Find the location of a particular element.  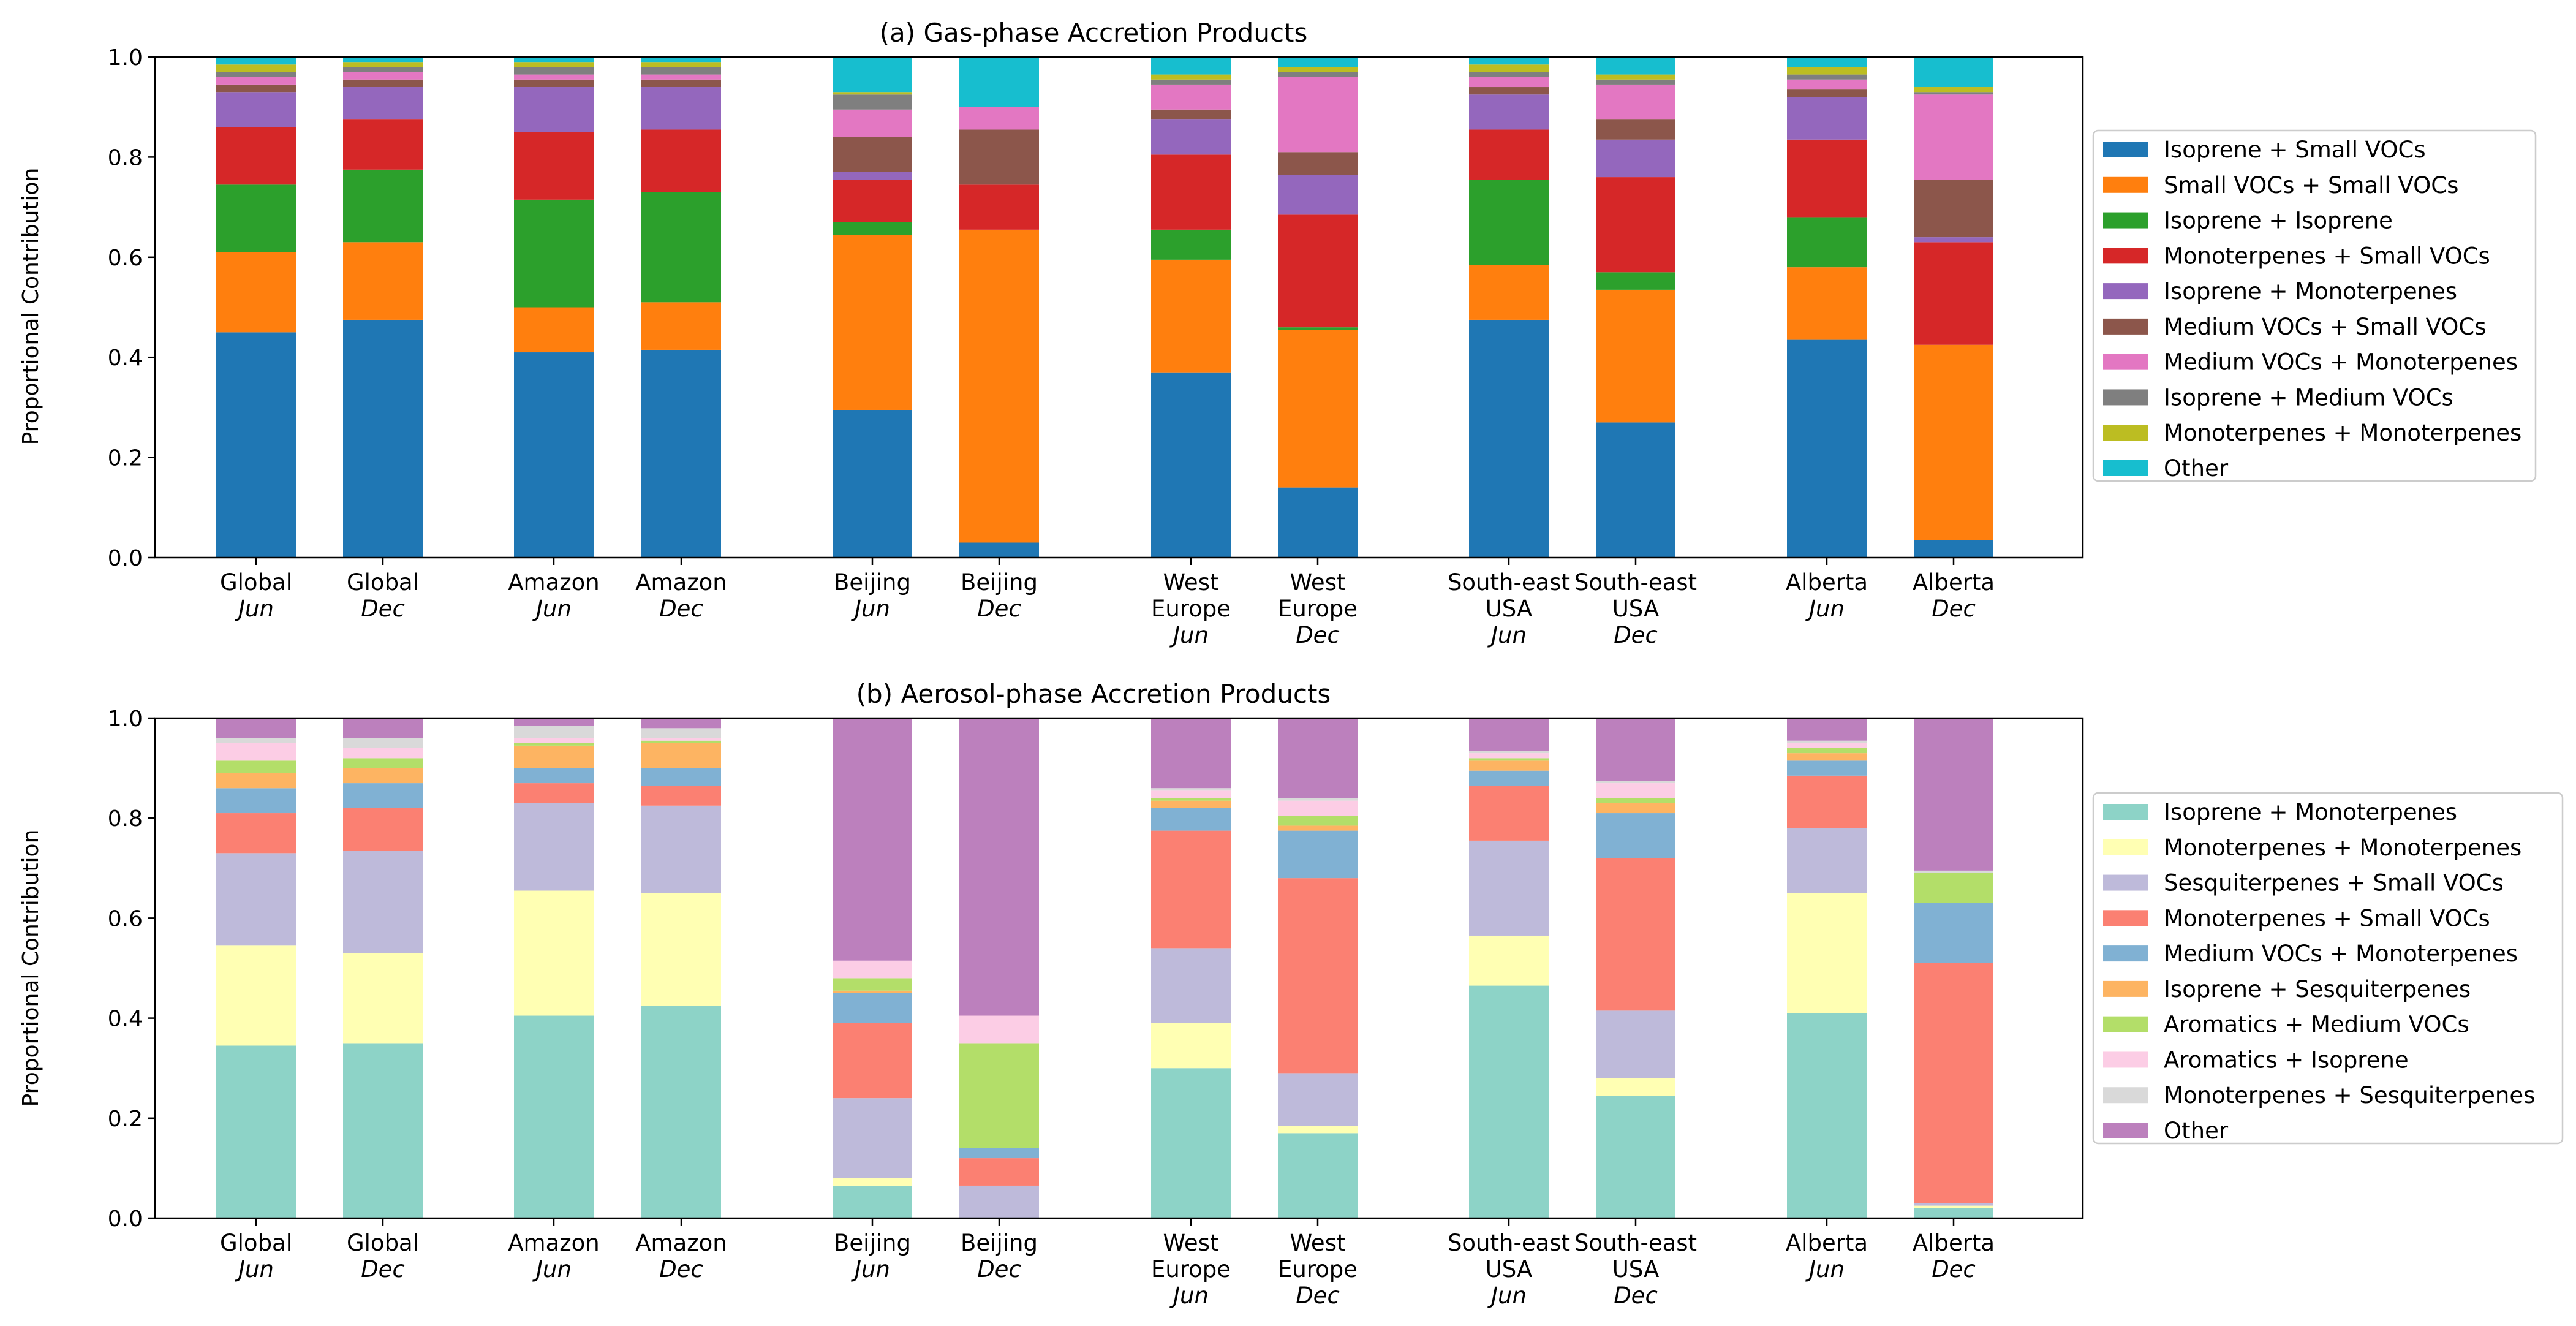

bar-segment-monoterpenes-sesquiterpenes-alberta-jun is located at coordinates (1827, 741).